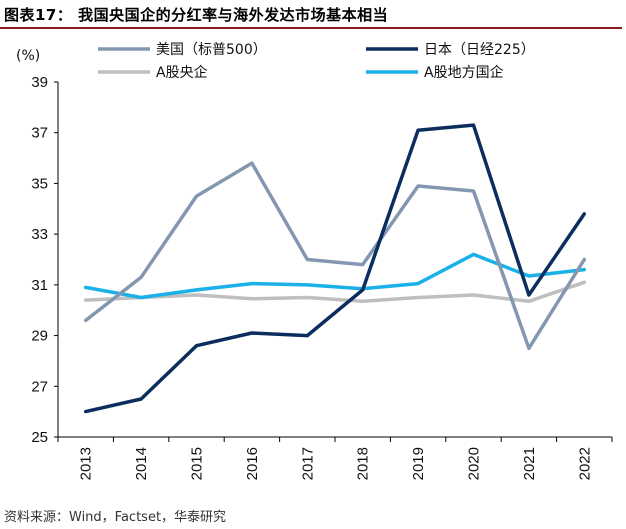 Image resolution: width=626 pixels, height=529 pixels. Describe the element at coordinates (464, 72) in the screenshot. I see `legend-label-4: A股地方国企` at that location.